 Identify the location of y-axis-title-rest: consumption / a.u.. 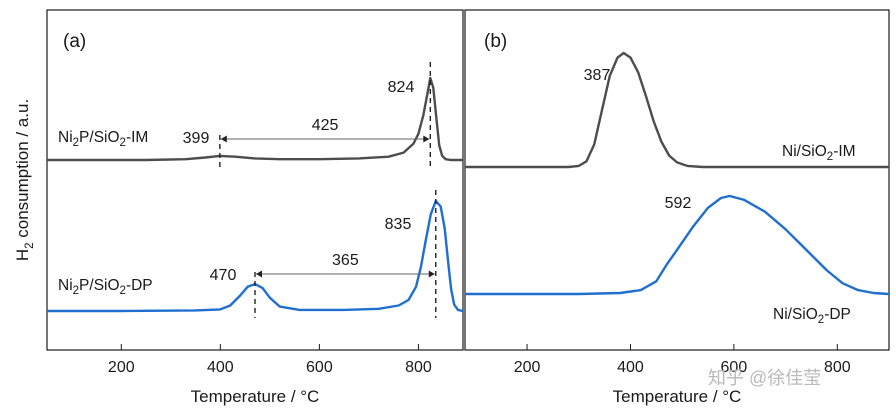
(22, 171).